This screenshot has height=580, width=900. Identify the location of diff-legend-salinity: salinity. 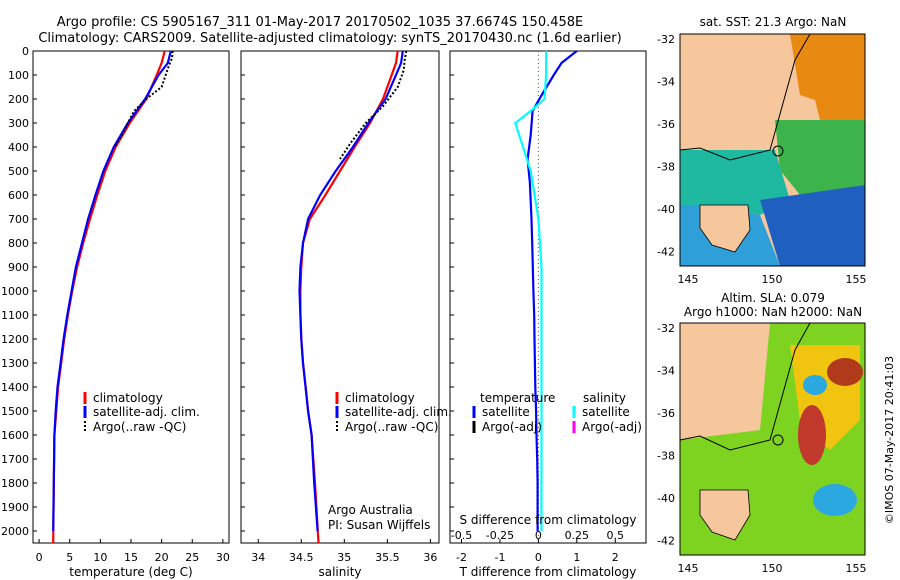
(604, 398).